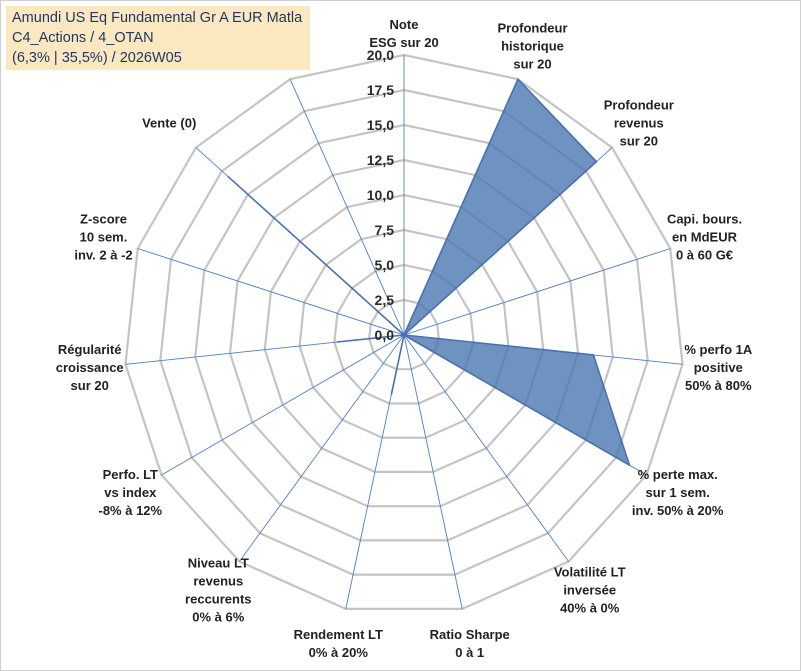  I want to click on axis-label: Capi. bours. en MdEUR 0 à 60 G€, so click(704, 236).